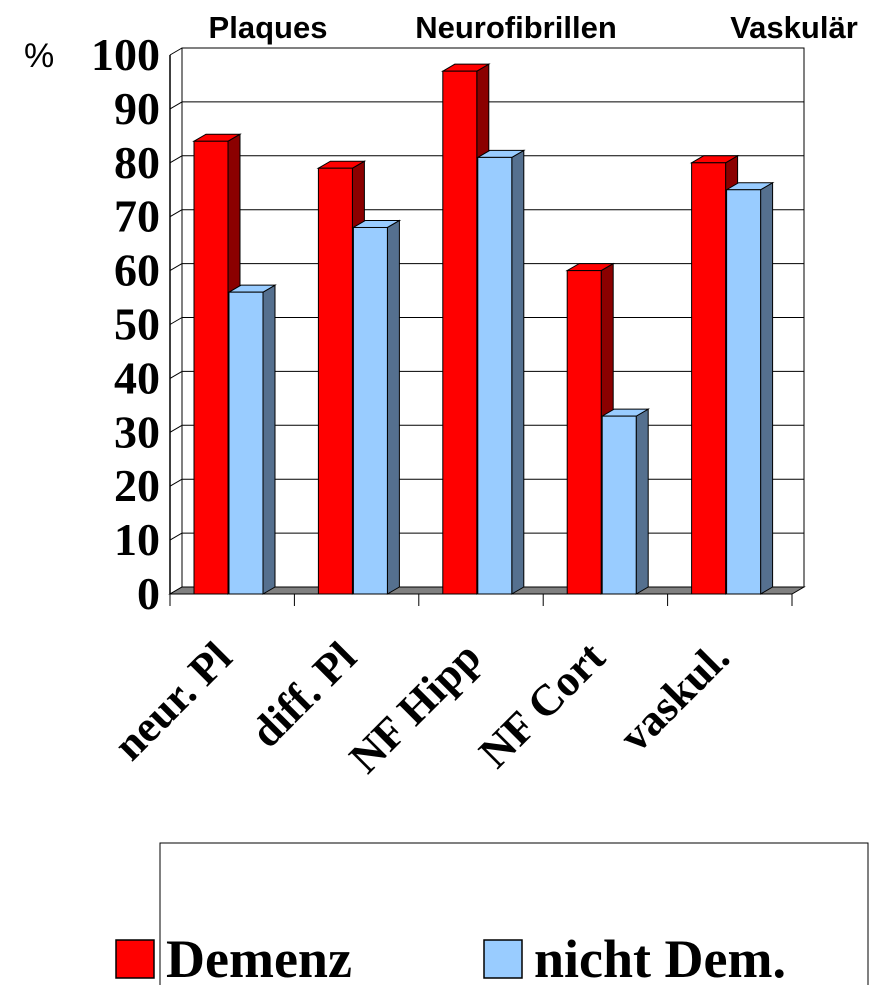 The width and height of the screenshot is (881, 985). What do you see at coordinates (674, 696) in the screenshot?
I see `x-category-label: vaskul.` at bounding box center [674, 696].